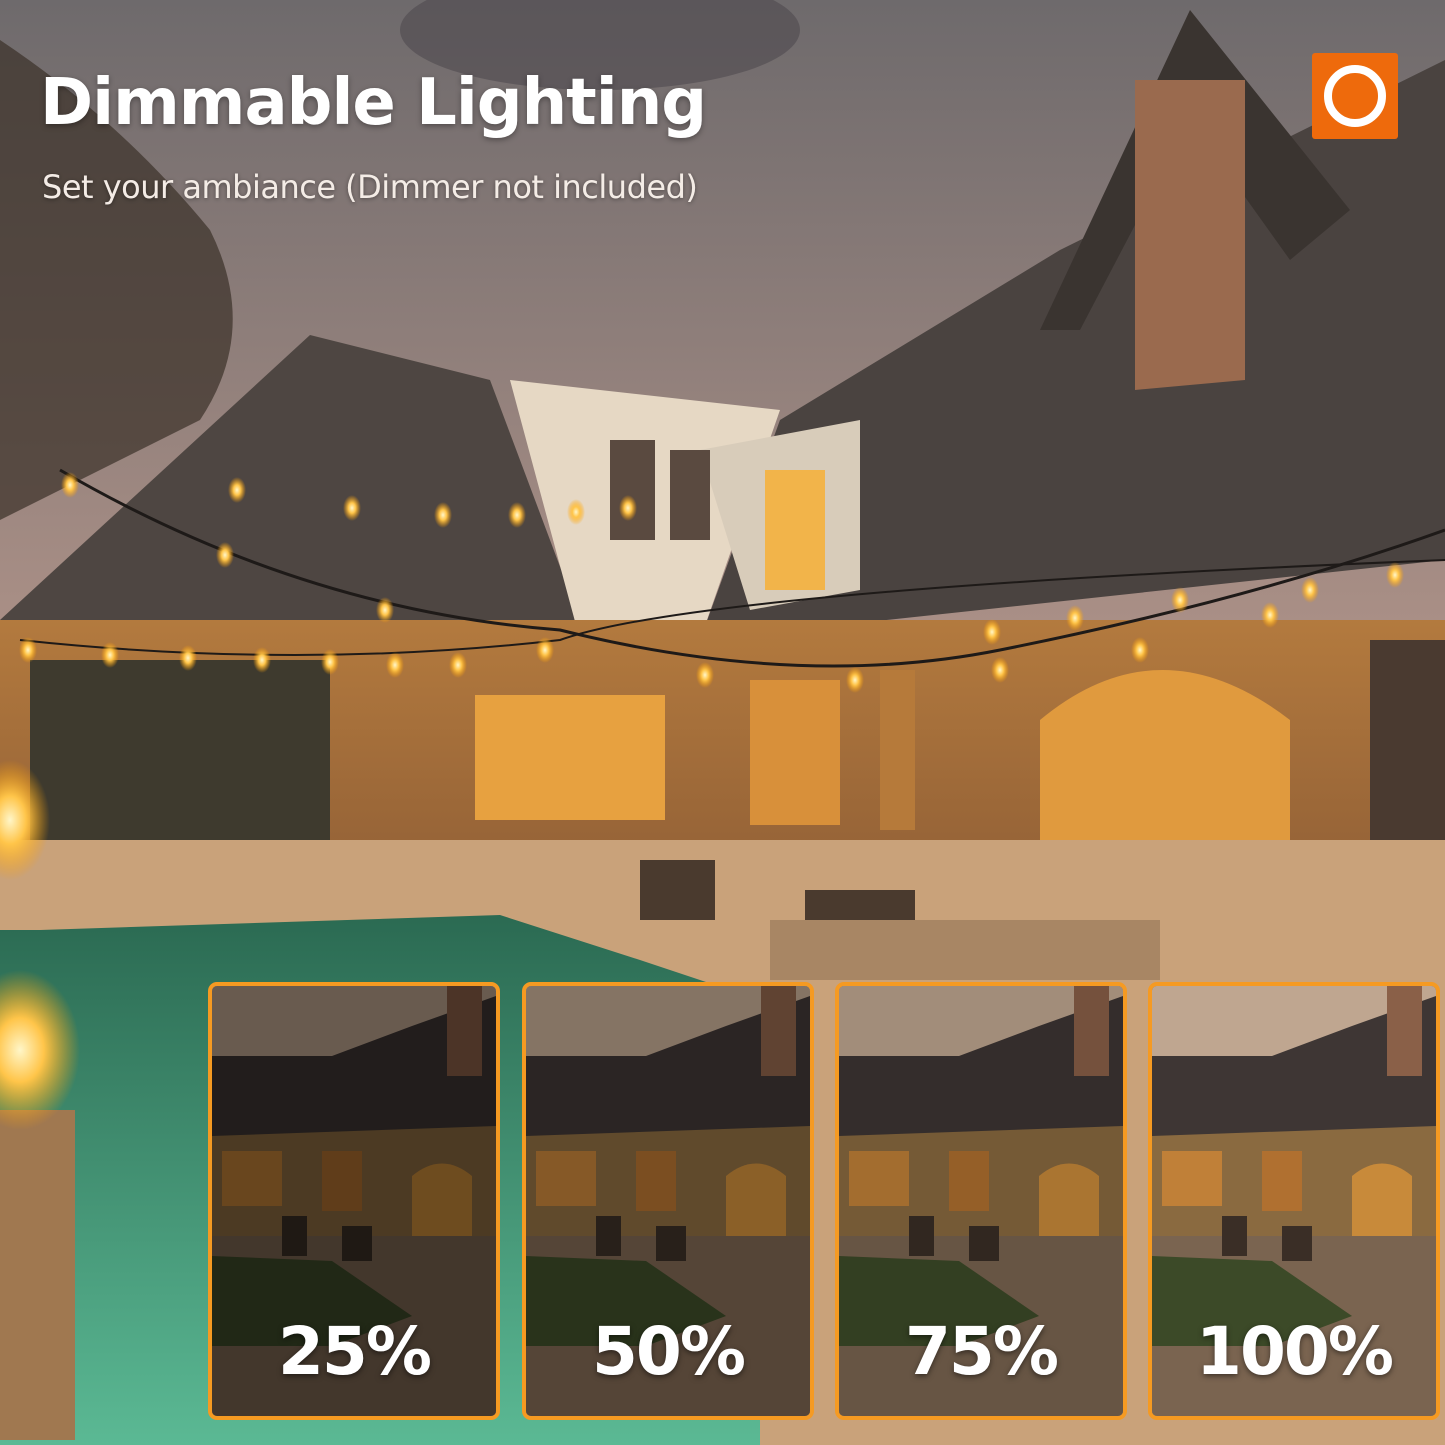 The image size is (1445, 1445). What do you see at coordinates (354, 1201) in the screenshot?
I see `brightness-panel-25: 25%` at bounding box center [354, 1201].